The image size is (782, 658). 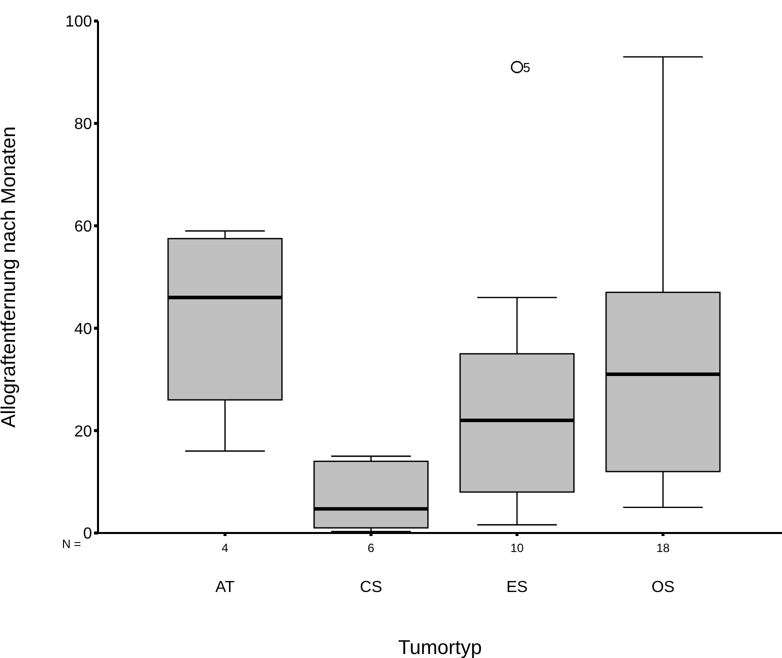 I want to click on y-tick-label: 60, so click(x=83, y=227).